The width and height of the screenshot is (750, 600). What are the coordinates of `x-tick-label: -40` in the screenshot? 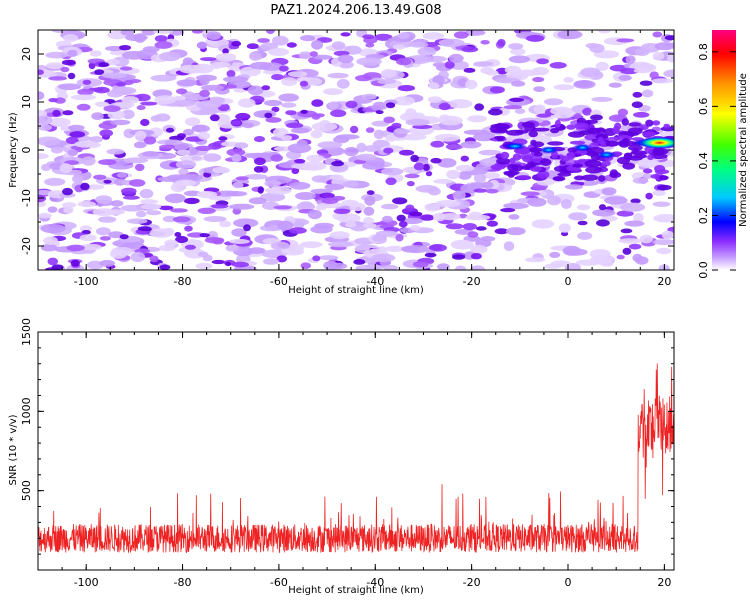 It's located at (375, 281).